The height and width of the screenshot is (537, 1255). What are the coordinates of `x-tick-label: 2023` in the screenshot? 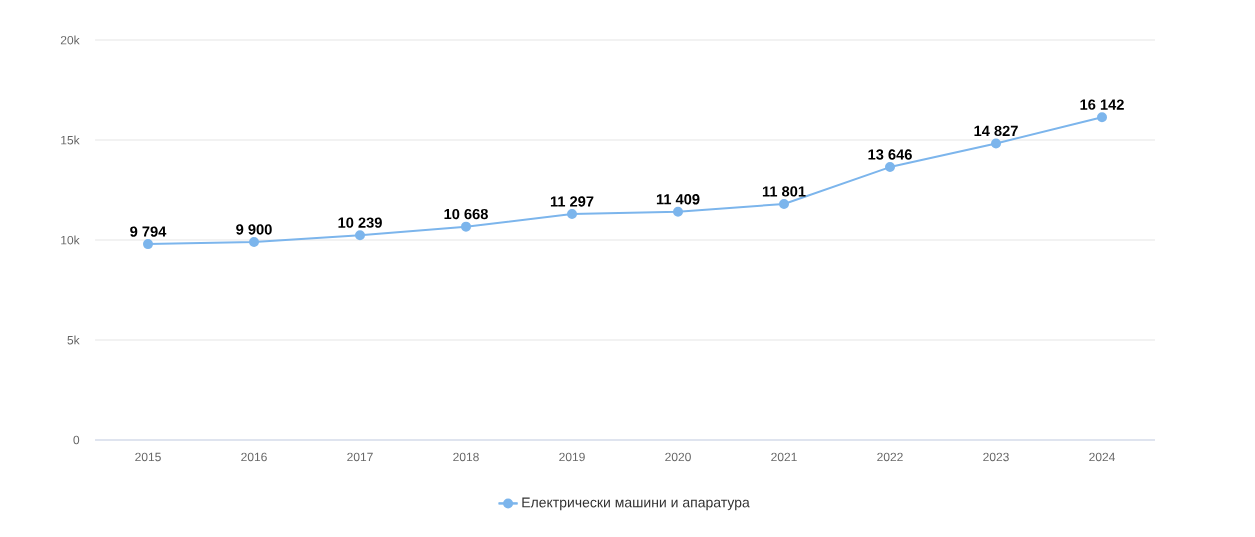 It's located at (996, 457).